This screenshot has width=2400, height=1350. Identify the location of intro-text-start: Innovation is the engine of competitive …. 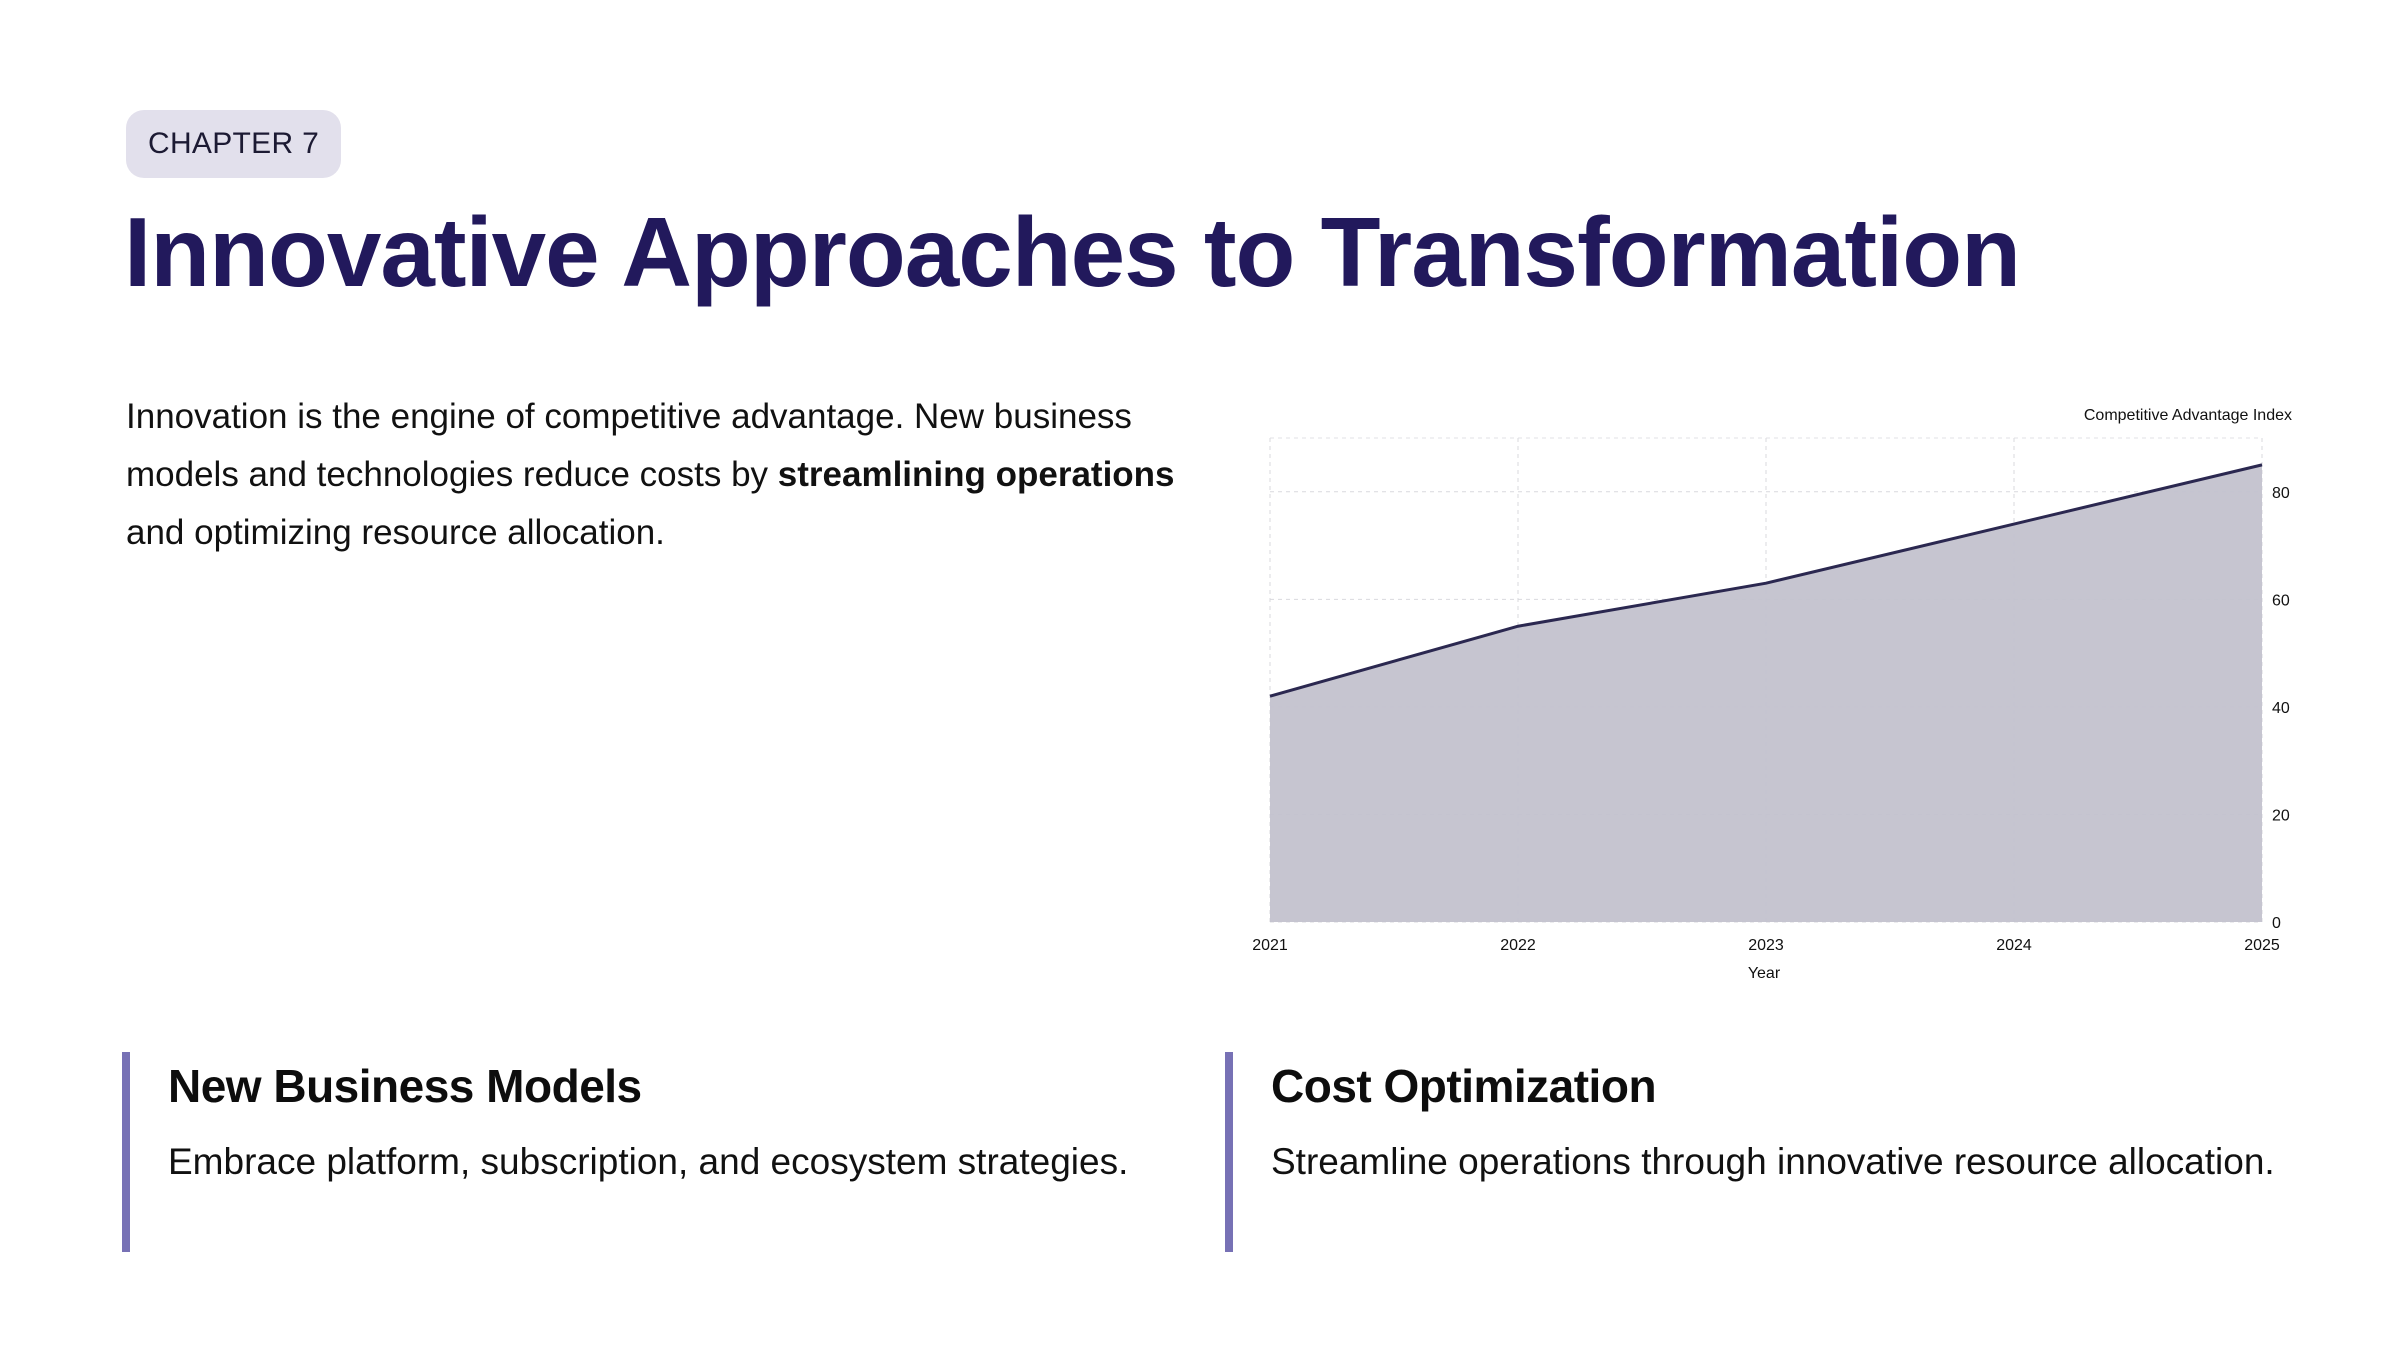
(629, 445).